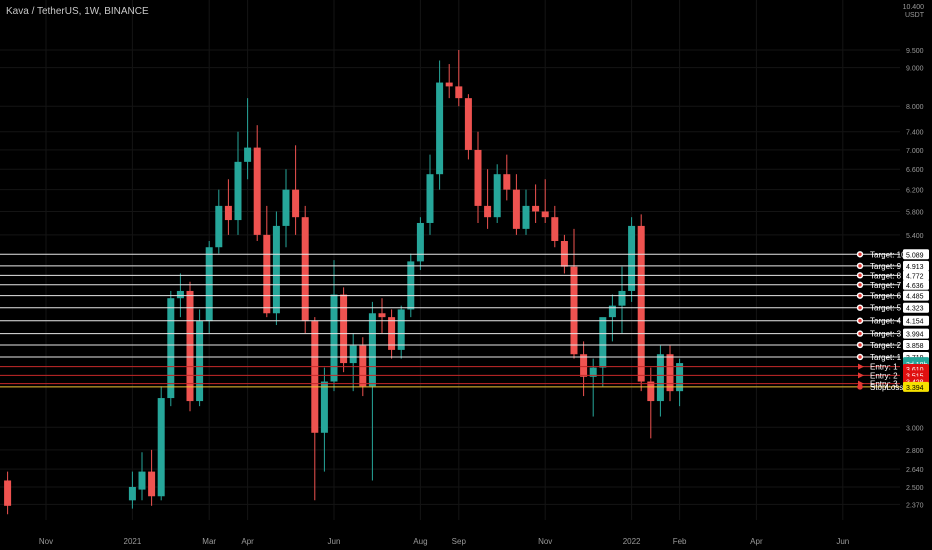 The image size is (932, 550). I want to click on level-label: Target: 8, so click(886, 275).